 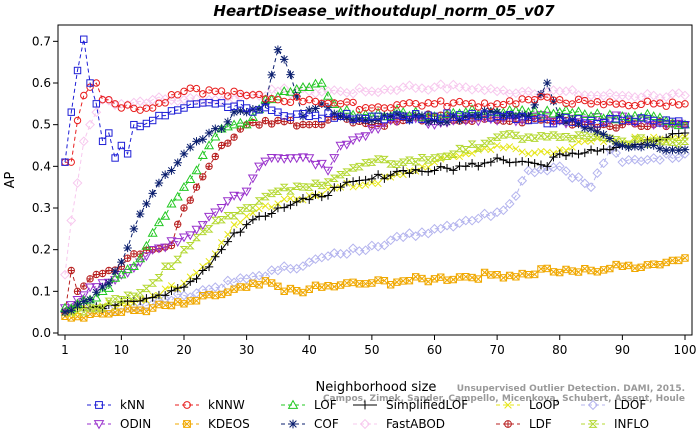 What do you see at coordinates (246, 350) in the screenshot?
I see `x-tick-label: 30` at bounding box center [246, 350].